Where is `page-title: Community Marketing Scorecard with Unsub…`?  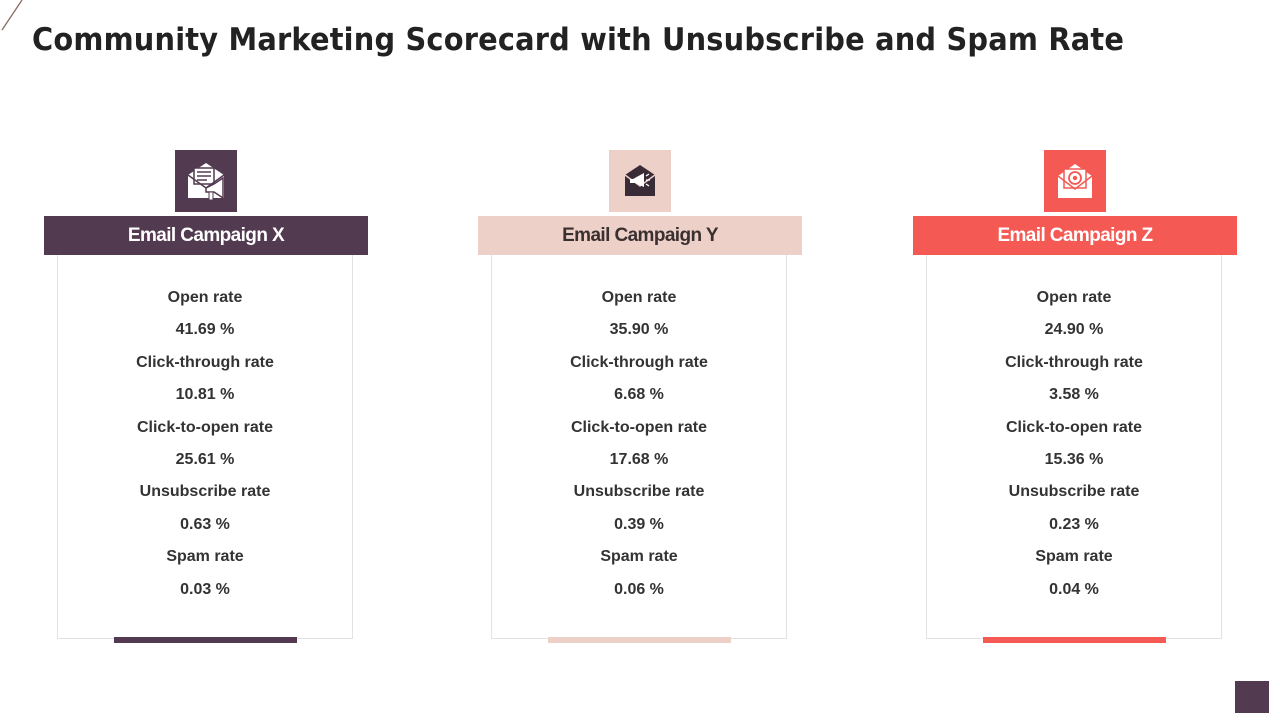 page-title: Community Marketing Scorecard with Unsub… is located at coordinates (578, 40).